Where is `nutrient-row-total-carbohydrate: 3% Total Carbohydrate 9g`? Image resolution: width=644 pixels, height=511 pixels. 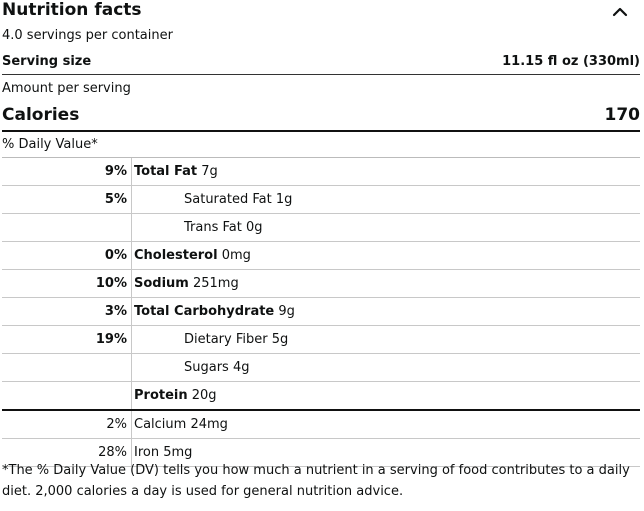
nutrient-row-total-carbohydrate: 3% Total Carbohydrate 9g is located at coordinates (321, 312).